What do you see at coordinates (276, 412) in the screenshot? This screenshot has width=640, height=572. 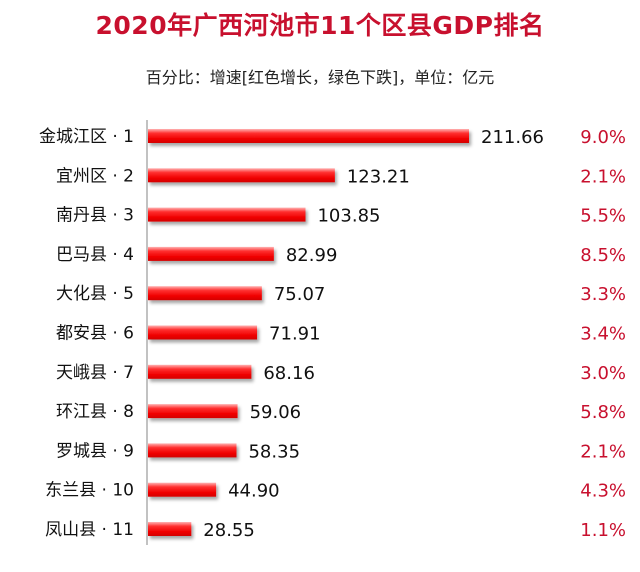 I see `value-label: 59.06` at bounding box center [276, 412].